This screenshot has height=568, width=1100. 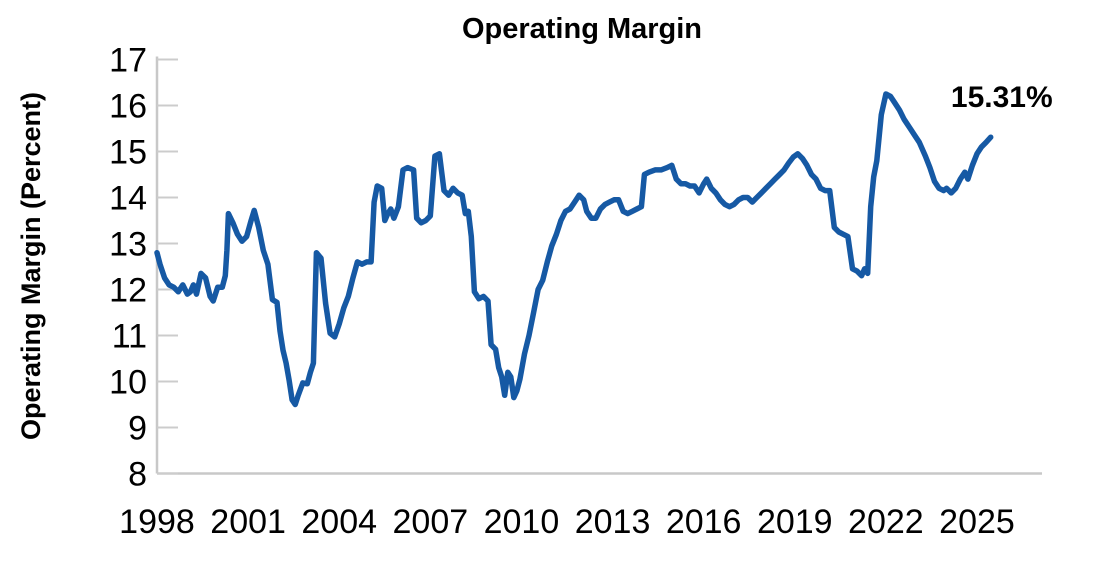 I want to click on last-value-annotation: 15.31%, so click(x=1002, y=97).